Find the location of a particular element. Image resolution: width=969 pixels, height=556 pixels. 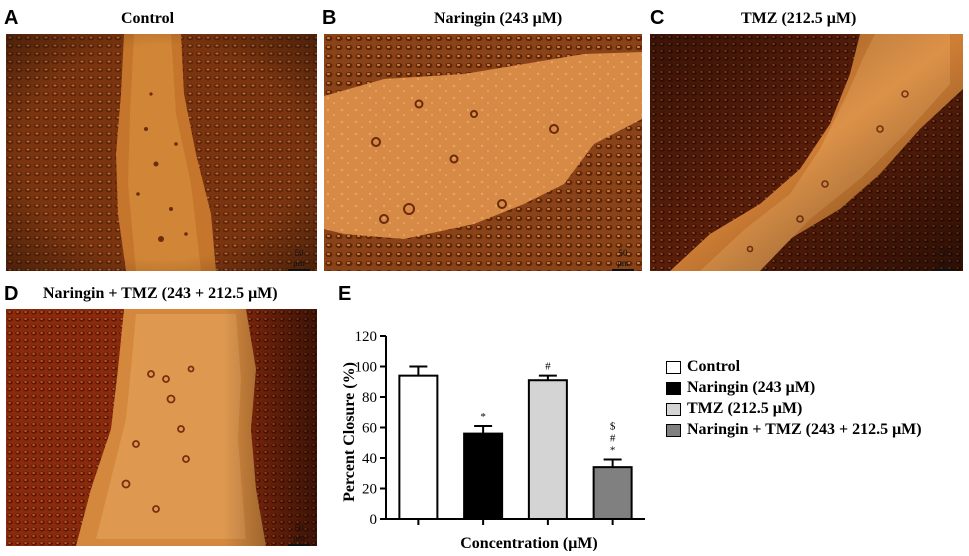

y-tick-label: 0 is located at coordinates (374, 520).